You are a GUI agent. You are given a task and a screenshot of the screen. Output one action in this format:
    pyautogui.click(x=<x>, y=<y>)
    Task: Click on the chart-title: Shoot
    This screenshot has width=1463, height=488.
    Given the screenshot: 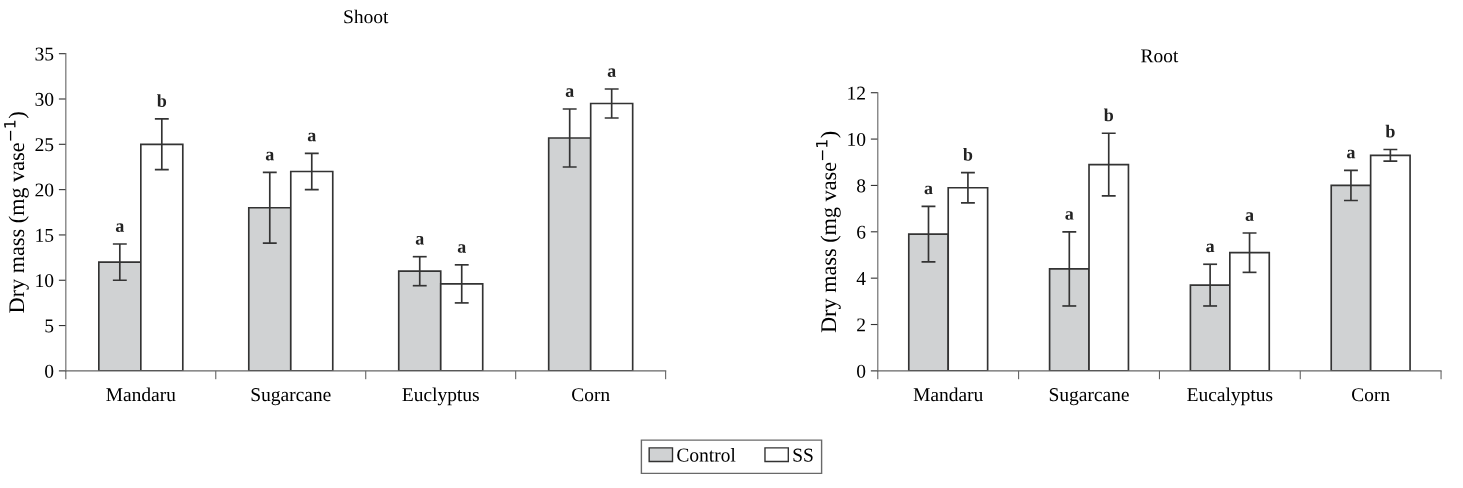 What is the action you would take?
    pyautogui.click(x=366, y=16)
    